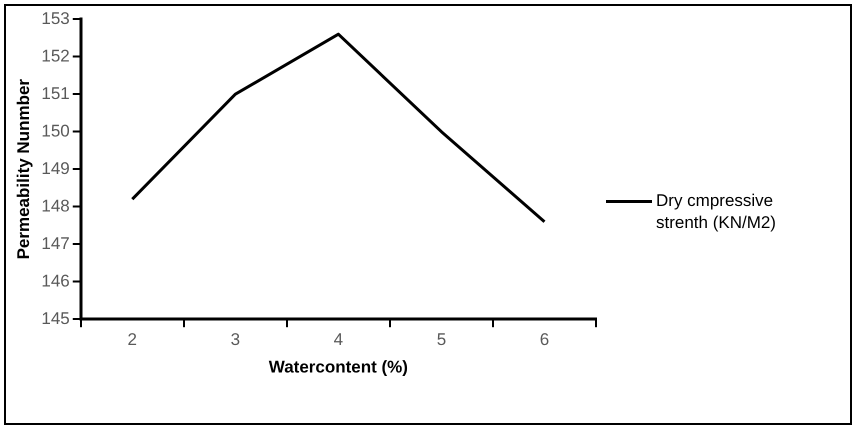 The image size is (860, 429). I want to click on y-tick-label: 145, so click(55, 318).